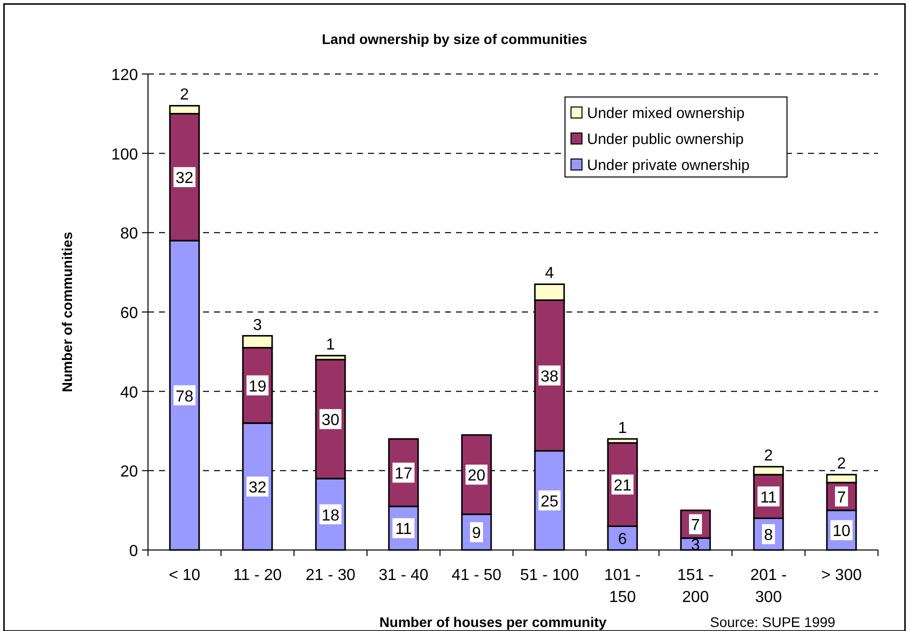  Describe the element at coordinates (67, 312) in the screenshot. I see `y-axis-title: Number of communities` at that location.